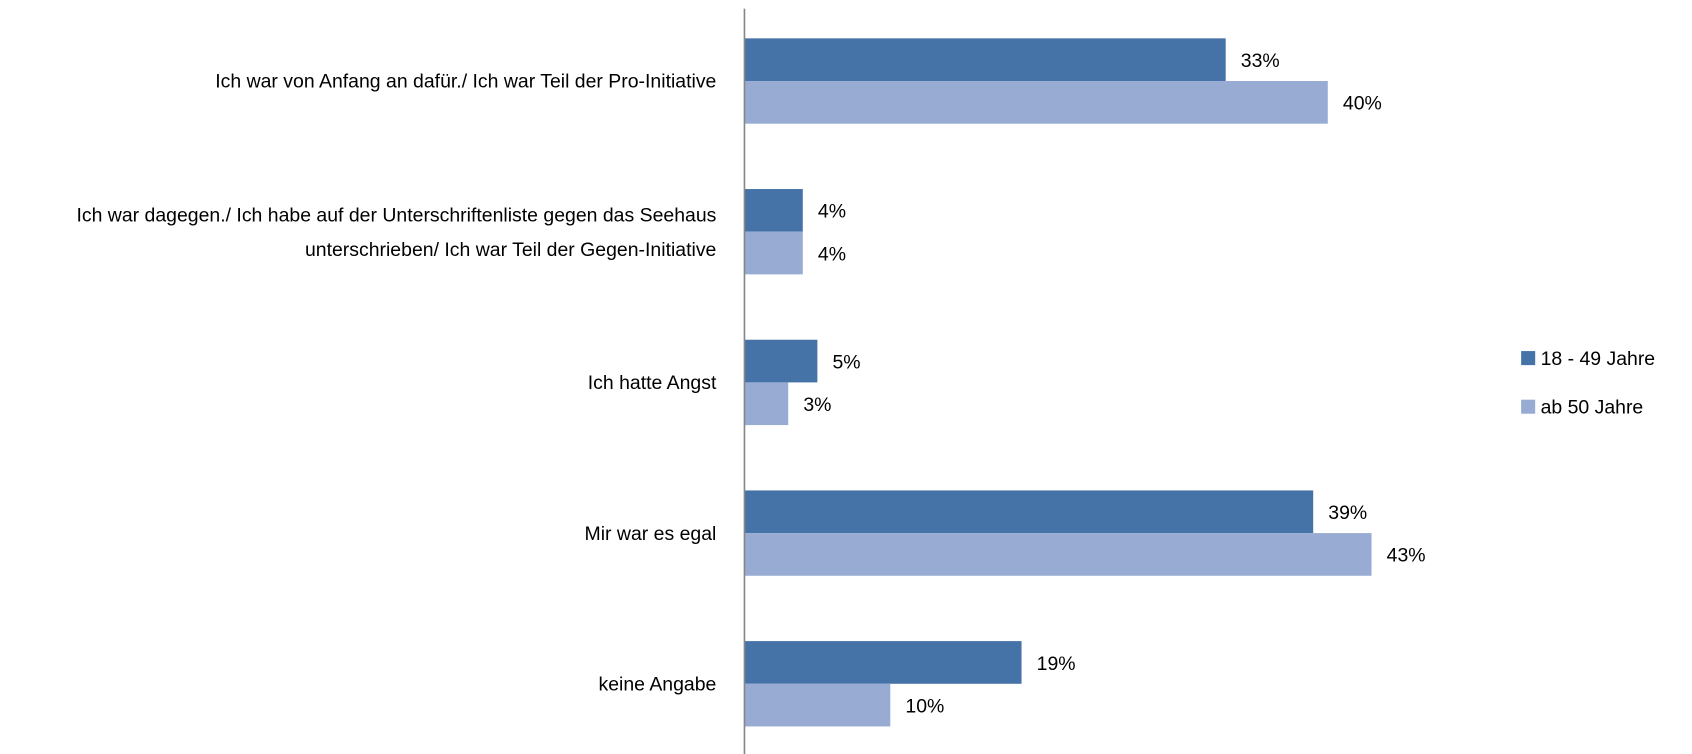  Describe the element at coordinates (1260, 61) in the screenshot. I see `value-label: 33%` at that location.